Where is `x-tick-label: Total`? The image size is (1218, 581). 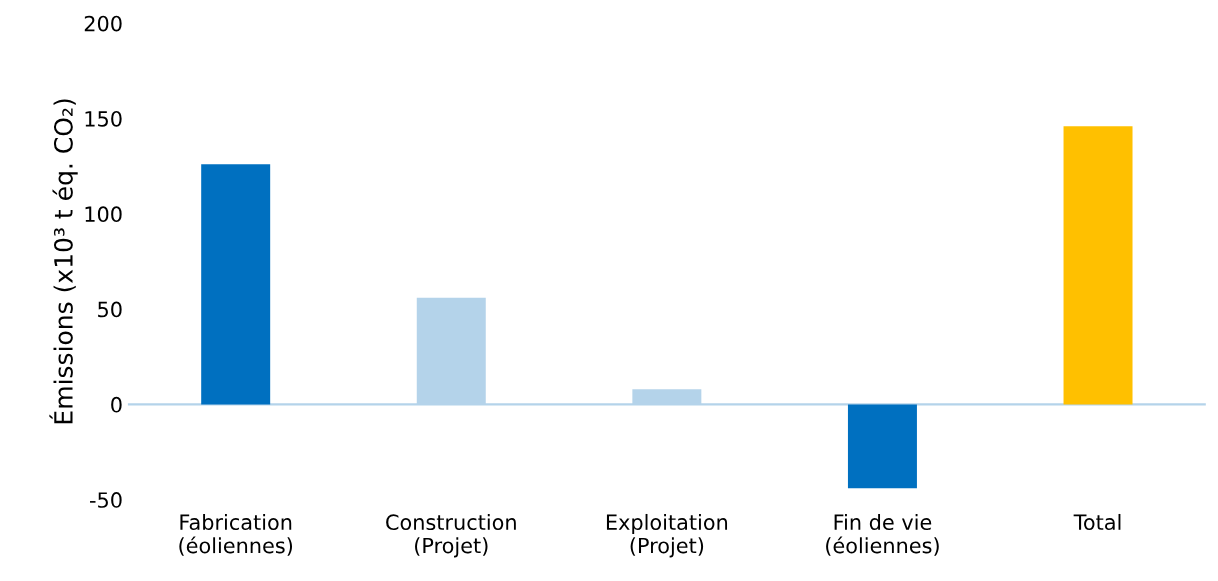
x-tick-label: Total is located at coordinates (1097, 522).